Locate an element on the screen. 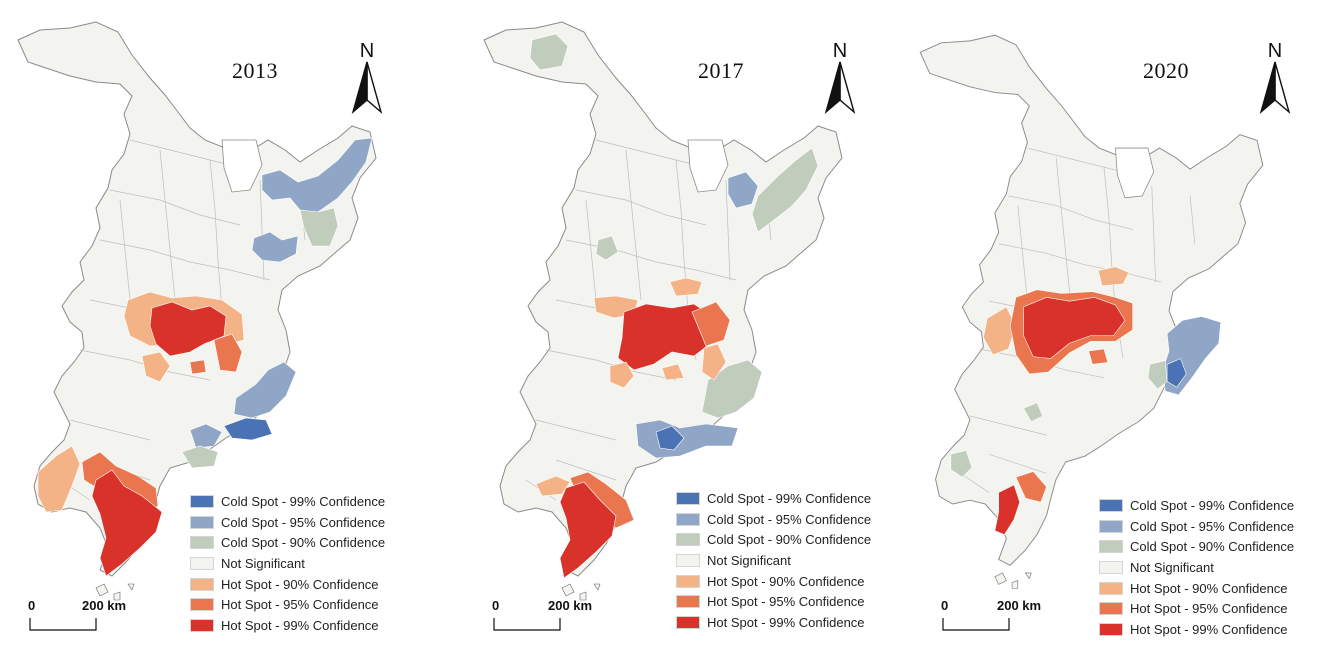 The height and width of the screenshot is (654, 1325). north-label: N is located at coordinates (840, 51).